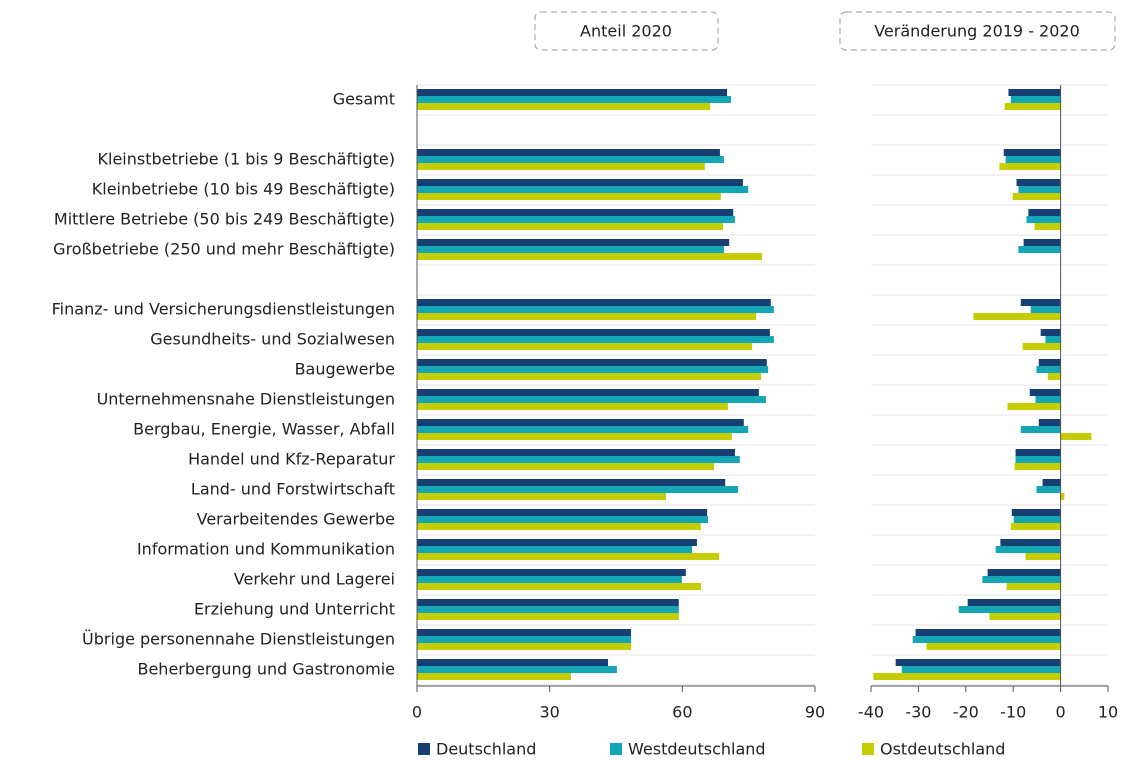  Describe the element at coordinates (238, 639) in the screenshot. I see `category-label: Übrige personennahe Dienstleistungen` at that location.